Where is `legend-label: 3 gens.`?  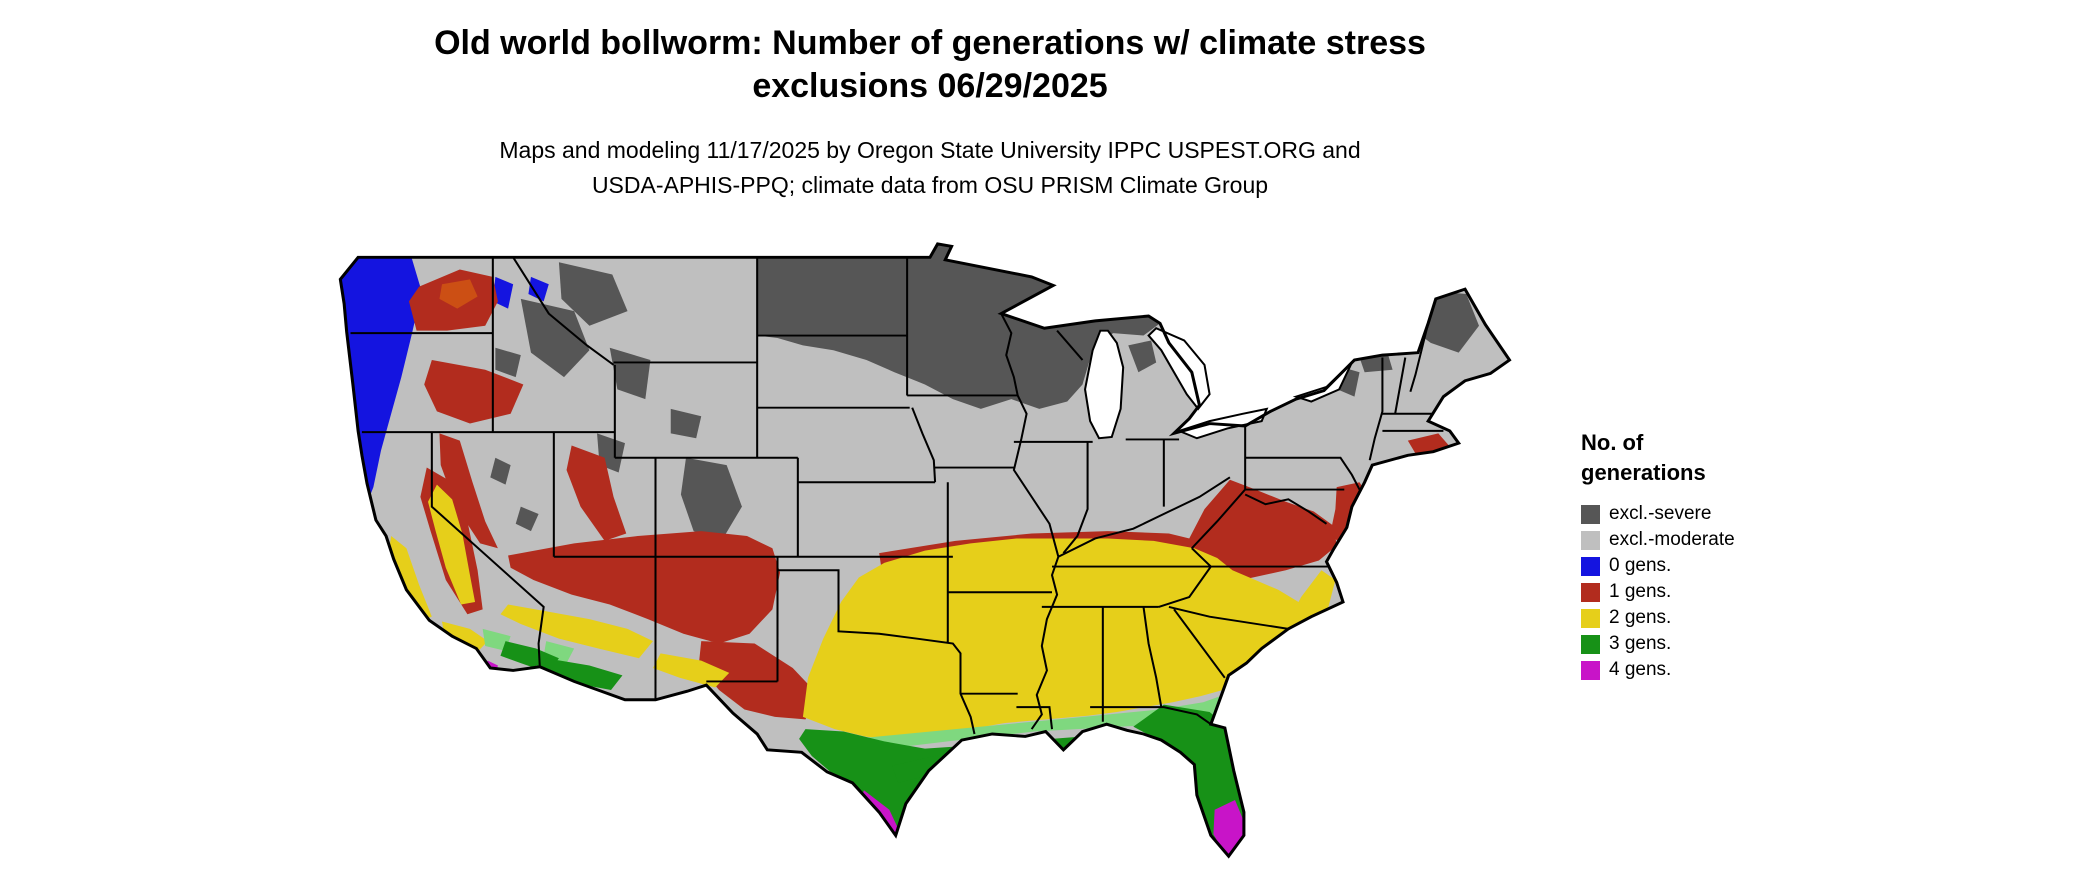 legend-label: 3 gens. is located at coordinates (1640, 644).